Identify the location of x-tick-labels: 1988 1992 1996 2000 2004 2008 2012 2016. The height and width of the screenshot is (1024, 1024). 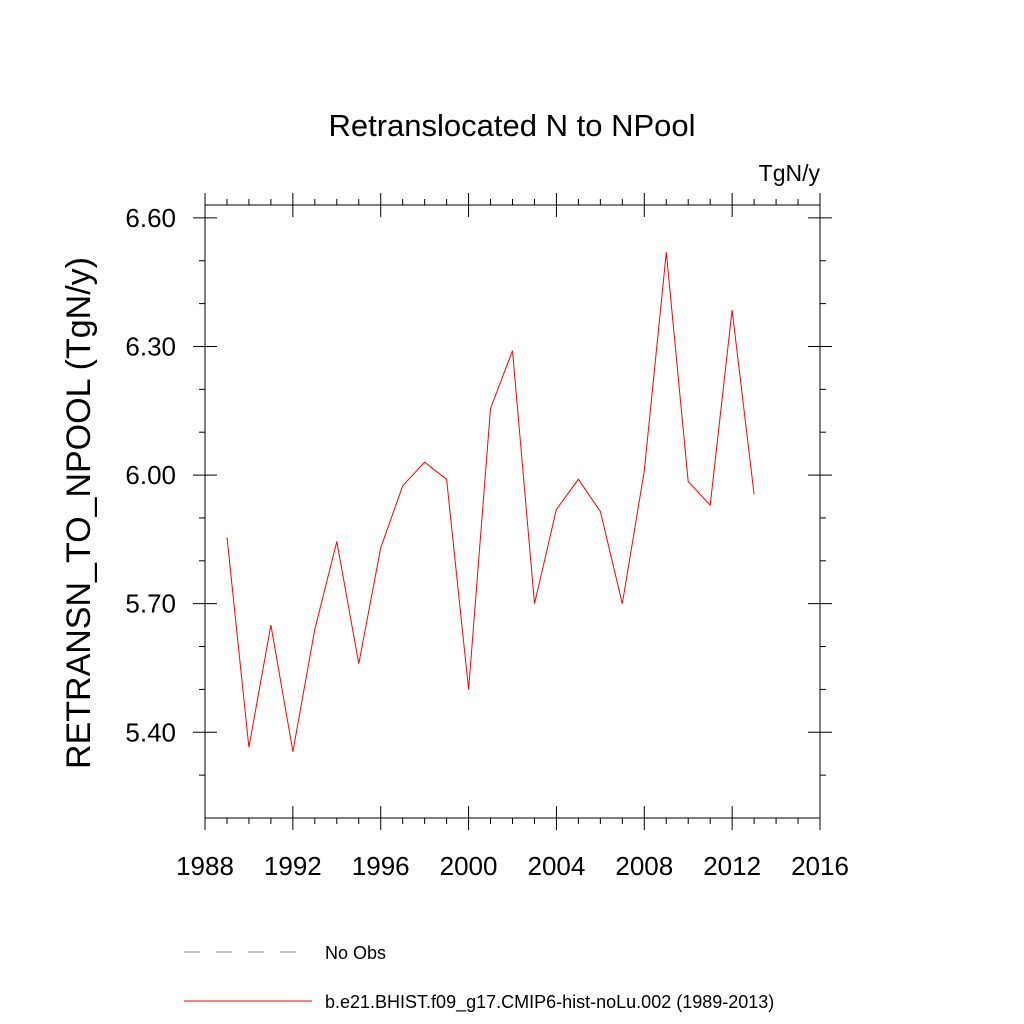
(512, 866).